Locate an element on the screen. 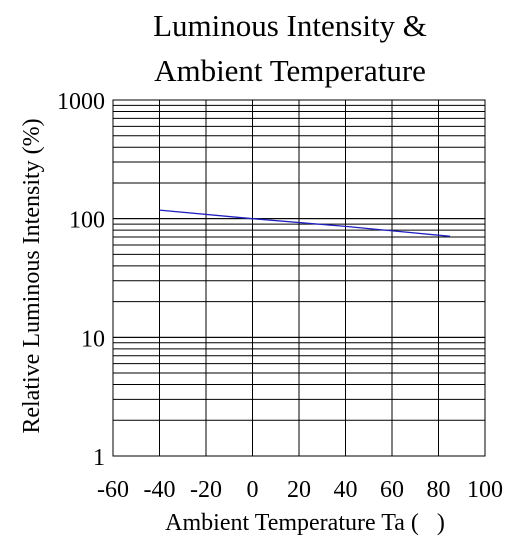 The height and width of the screenshot is (541, 505). y-axis-title: Relative Luminous Intensity (%) is located at coordinates (32, 275).